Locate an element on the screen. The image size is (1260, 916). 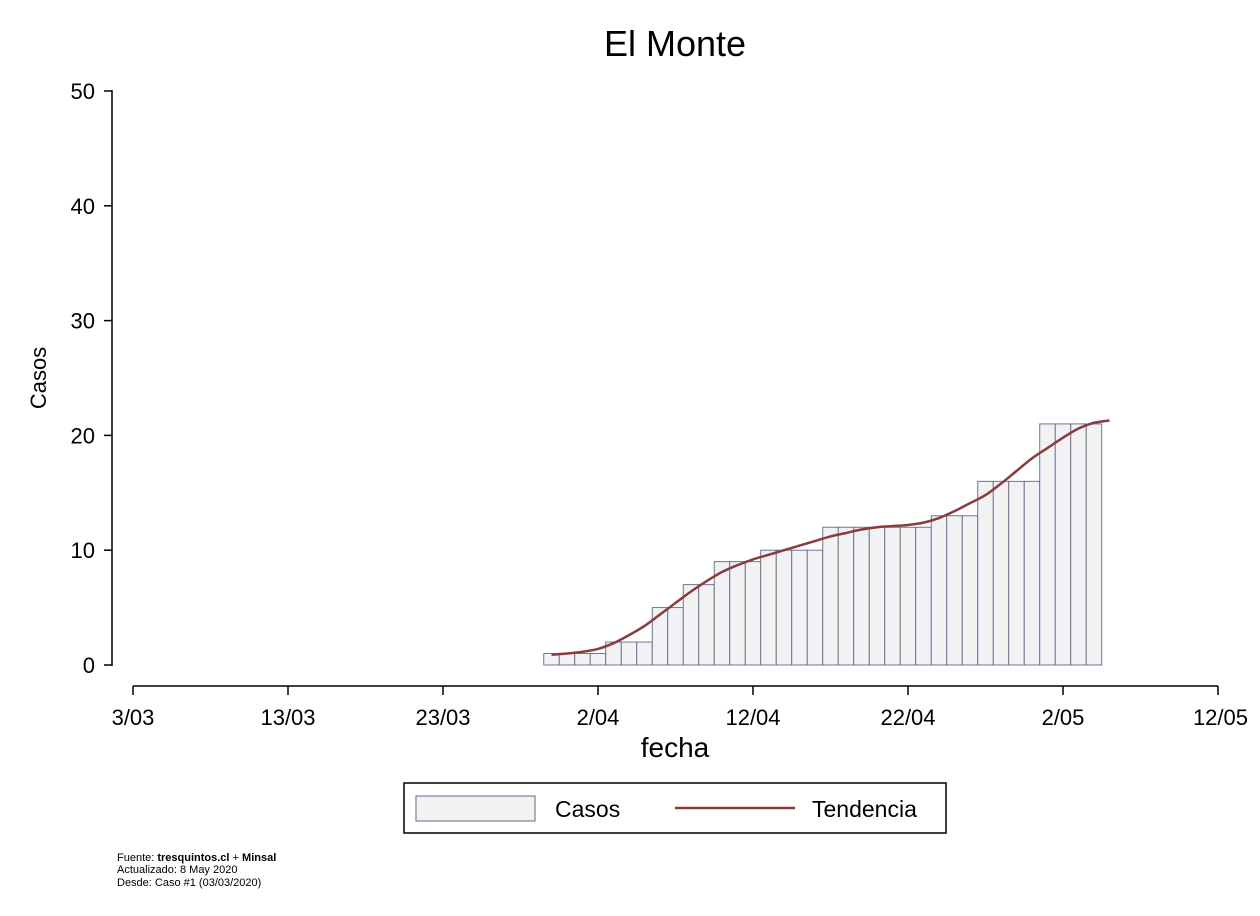
legend: Casos Tendencia is located at coordinates (675, 808).